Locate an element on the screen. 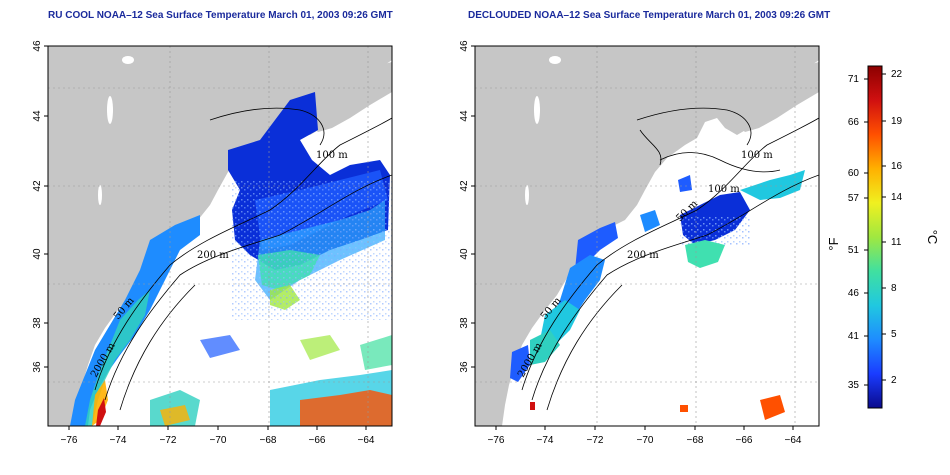 The height and width of the screenshot is (475, 950). celsius-tick-label: 16 is located at coordinates (897, 166).